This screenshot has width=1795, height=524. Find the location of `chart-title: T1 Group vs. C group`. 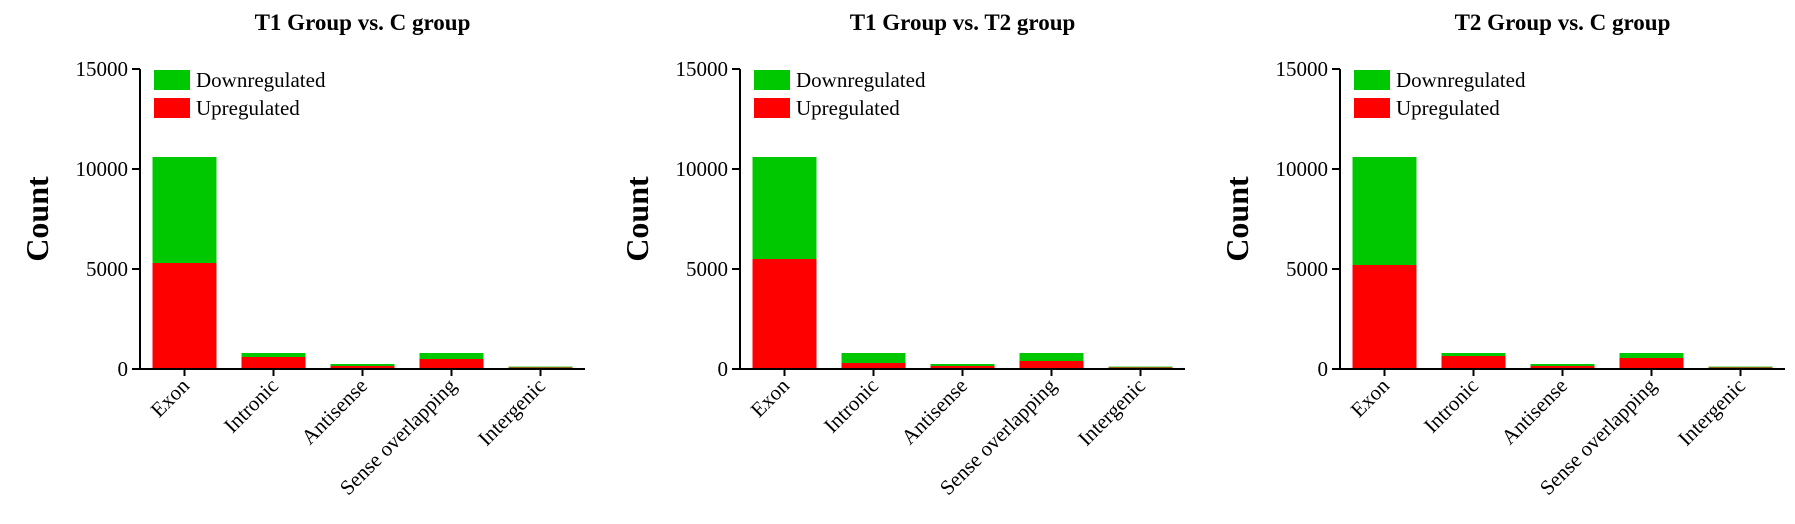

chart-title: T1 Group vs. C group is located at coordinates (363, 22).